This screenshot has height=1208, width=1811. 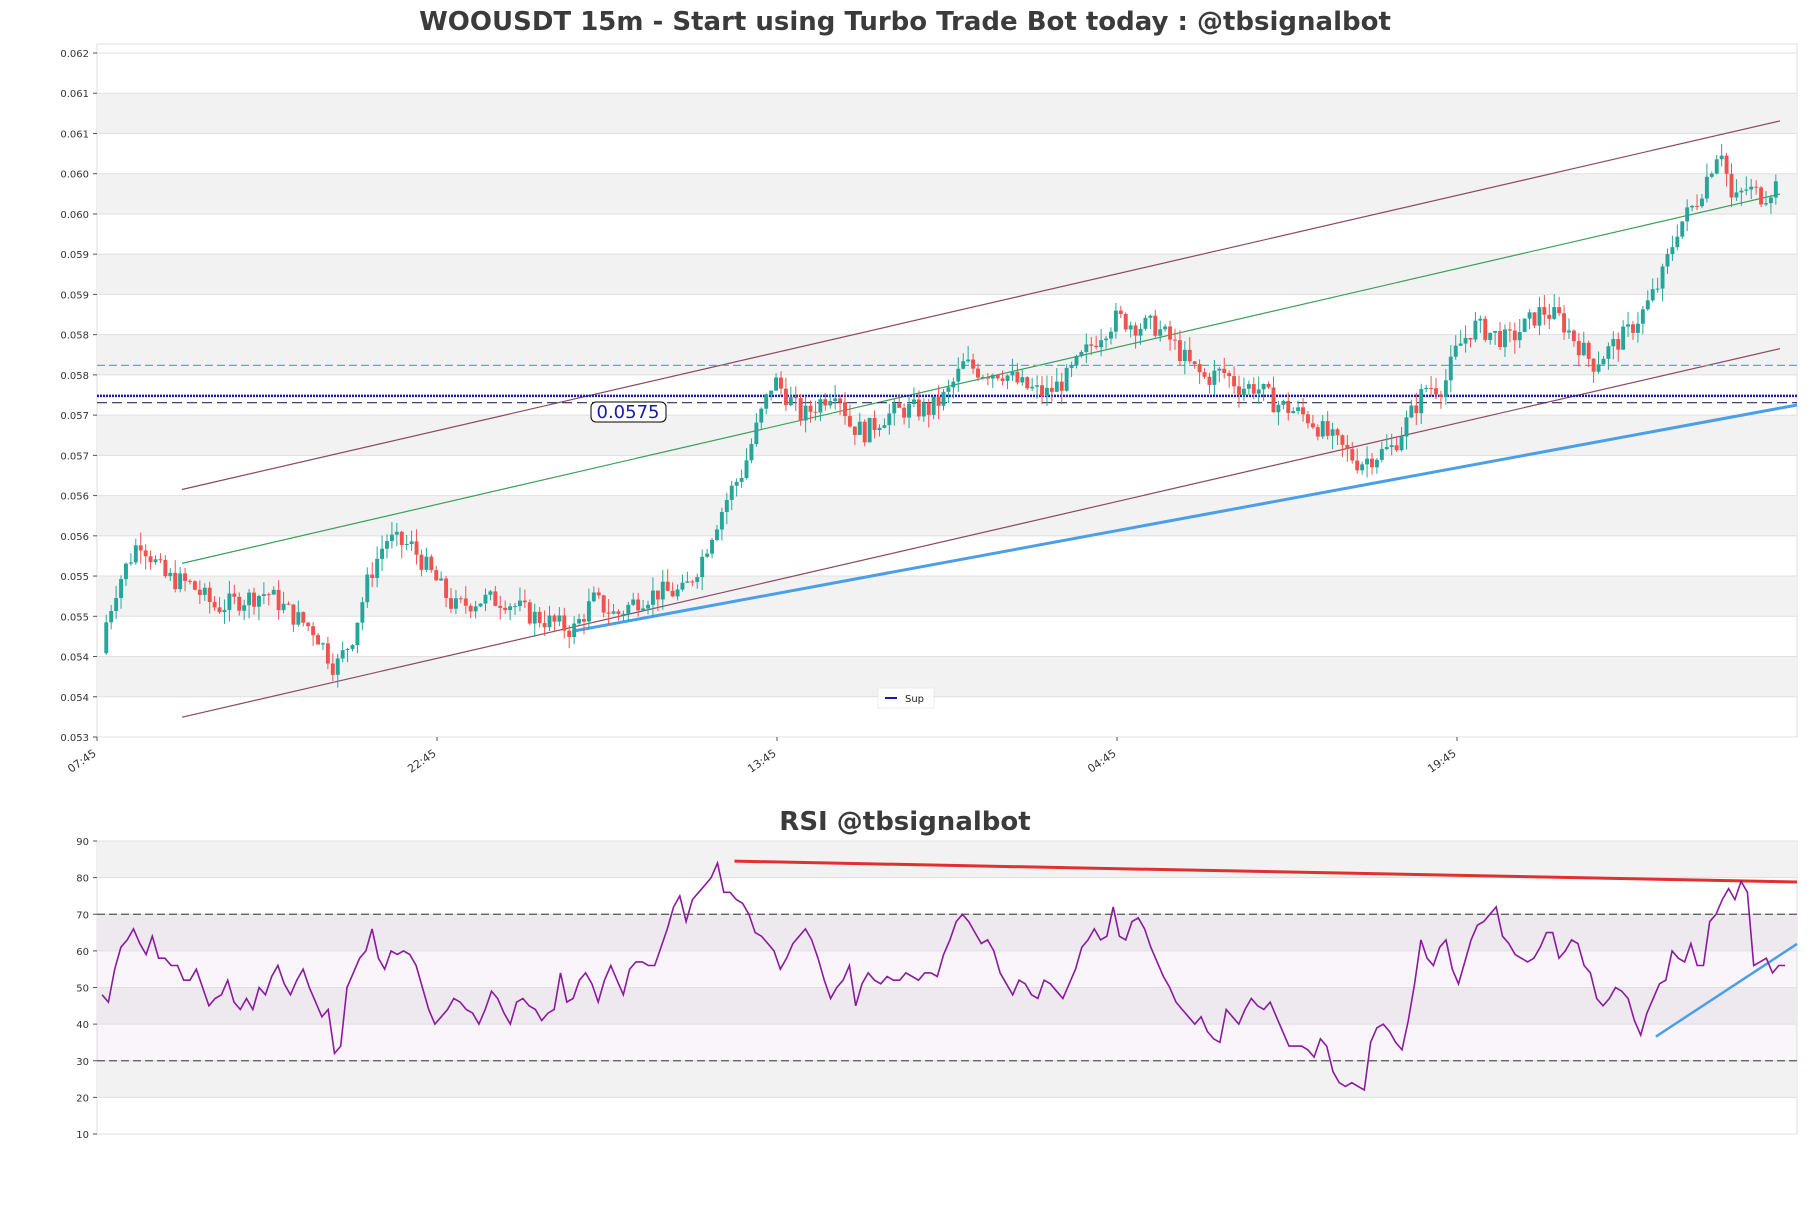 What do you see at coordinates (74, 497) in the screenshot?
I see `main-ytick-label: 0.056` at bounding box center [74, 497].